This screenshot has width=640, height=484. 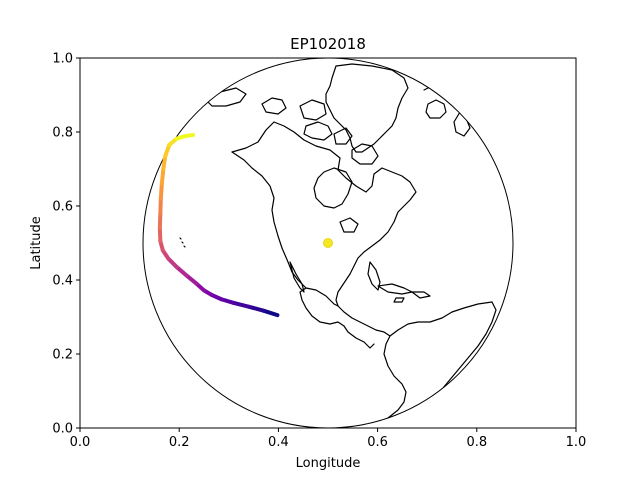 I want to click on chart-title: EP102018, so click(x=328, y=44).